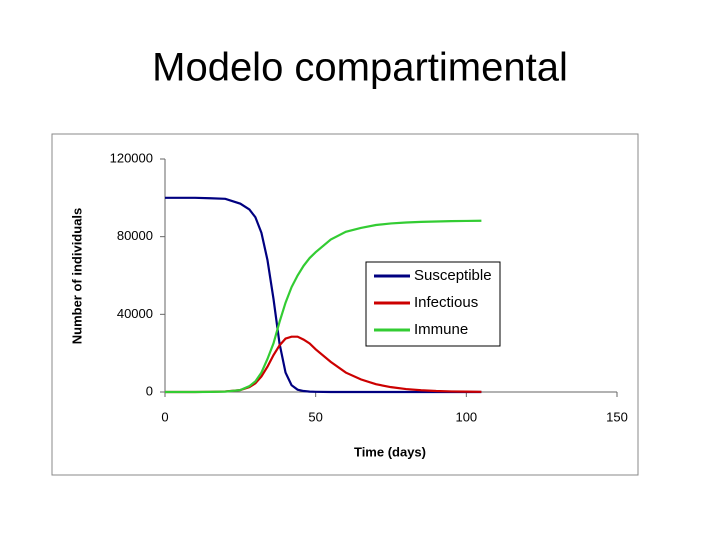 The height and width of the screenshot is (545, 720). I want to click on y-tick-label: 80000, so click(135, 235).